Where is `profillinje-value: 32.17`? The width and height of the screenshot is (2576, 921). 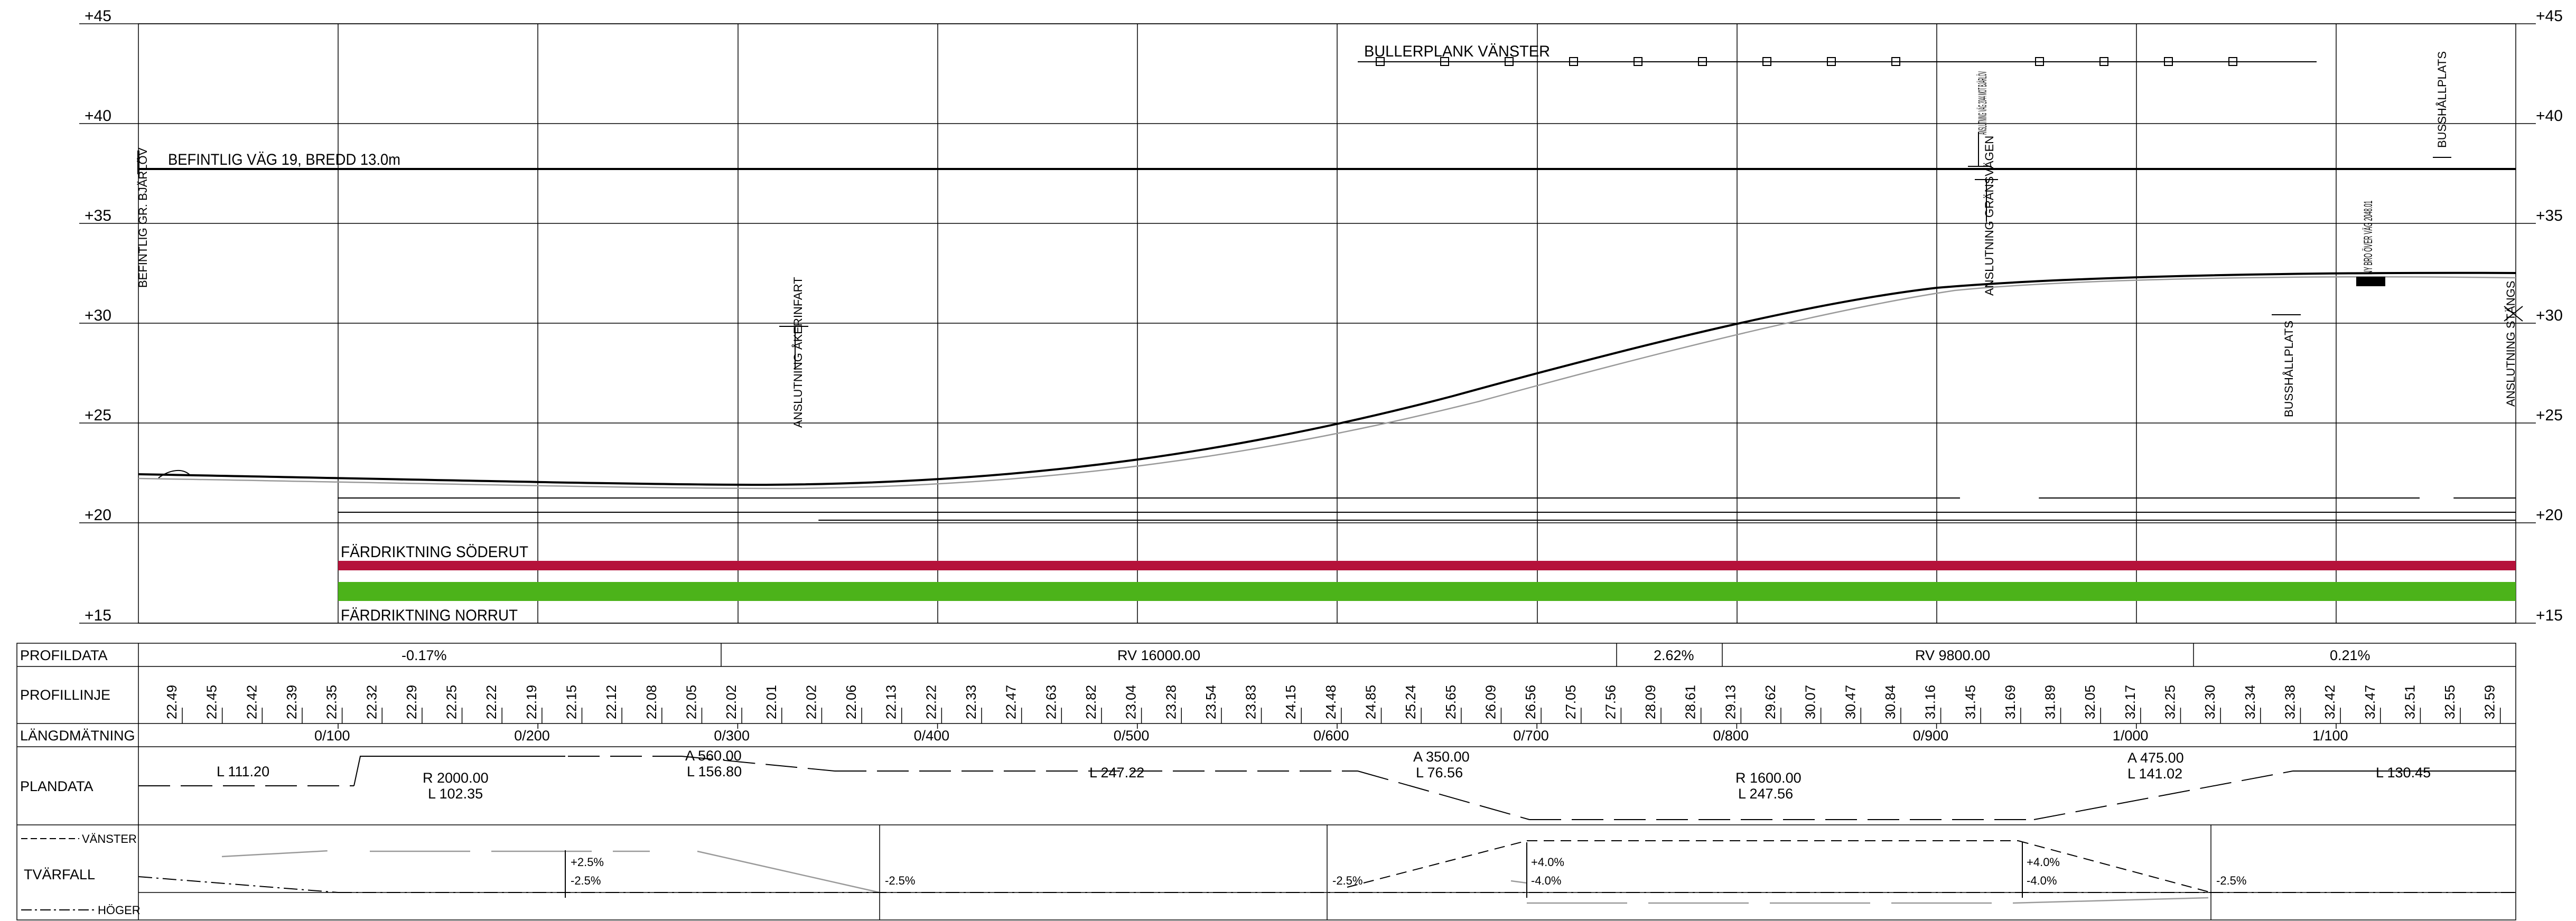
profillinje-value: 32.17 is located at coordinates (2130, 702).